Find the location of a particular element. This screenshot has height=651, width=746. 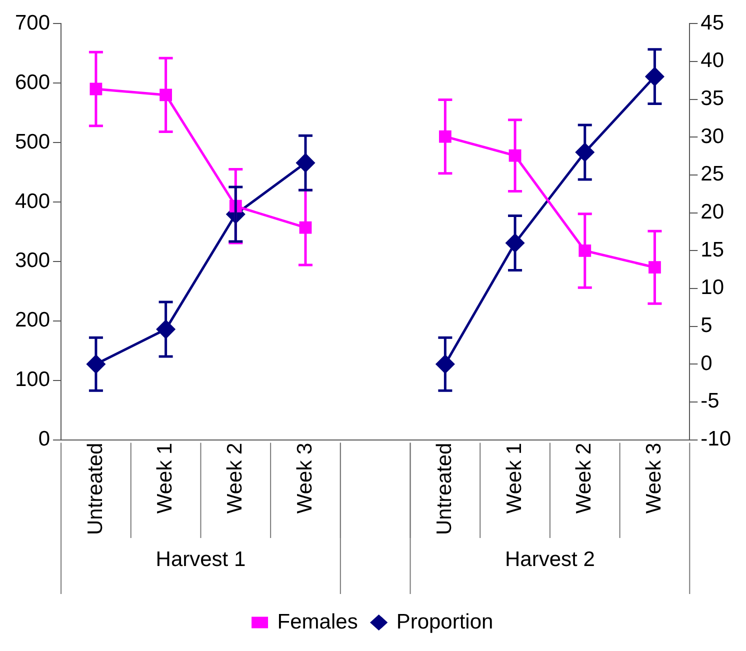

y2-tick-label: 20 is located at coordinates (712, 212).